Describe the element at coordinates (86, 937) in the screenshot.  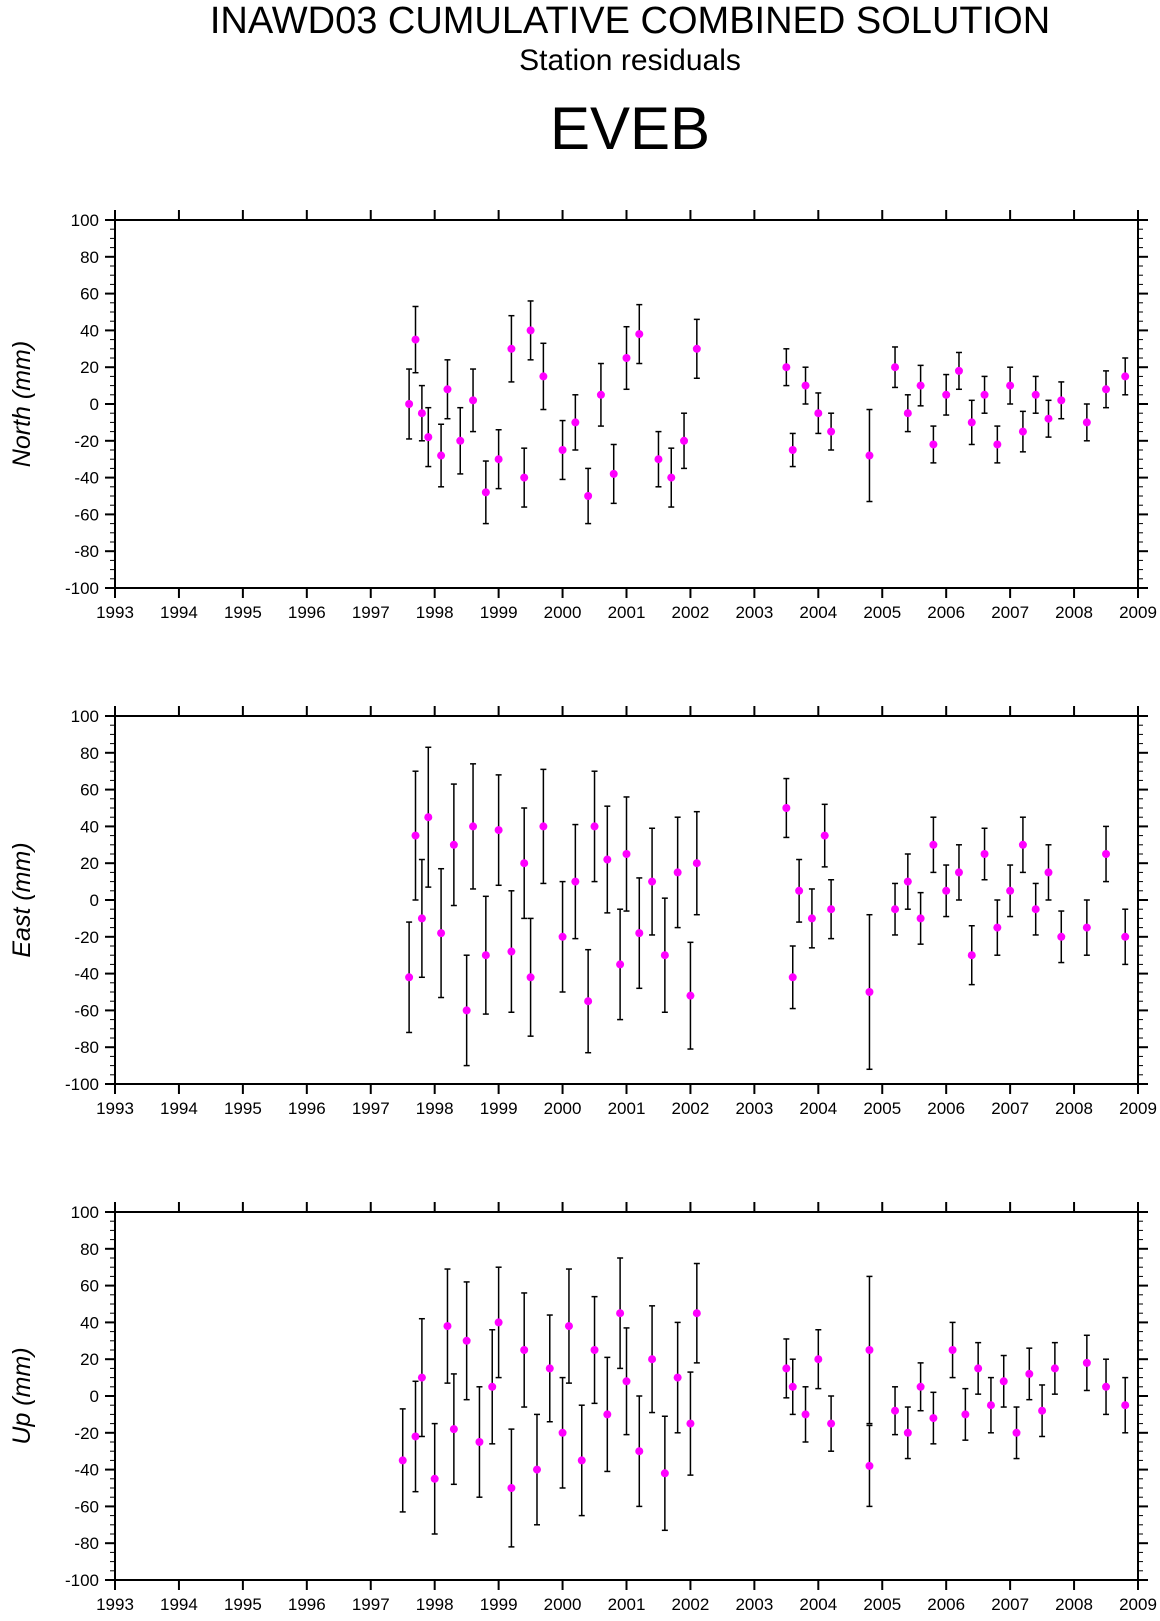
I see `east-y-tick-label: -20` at that location.